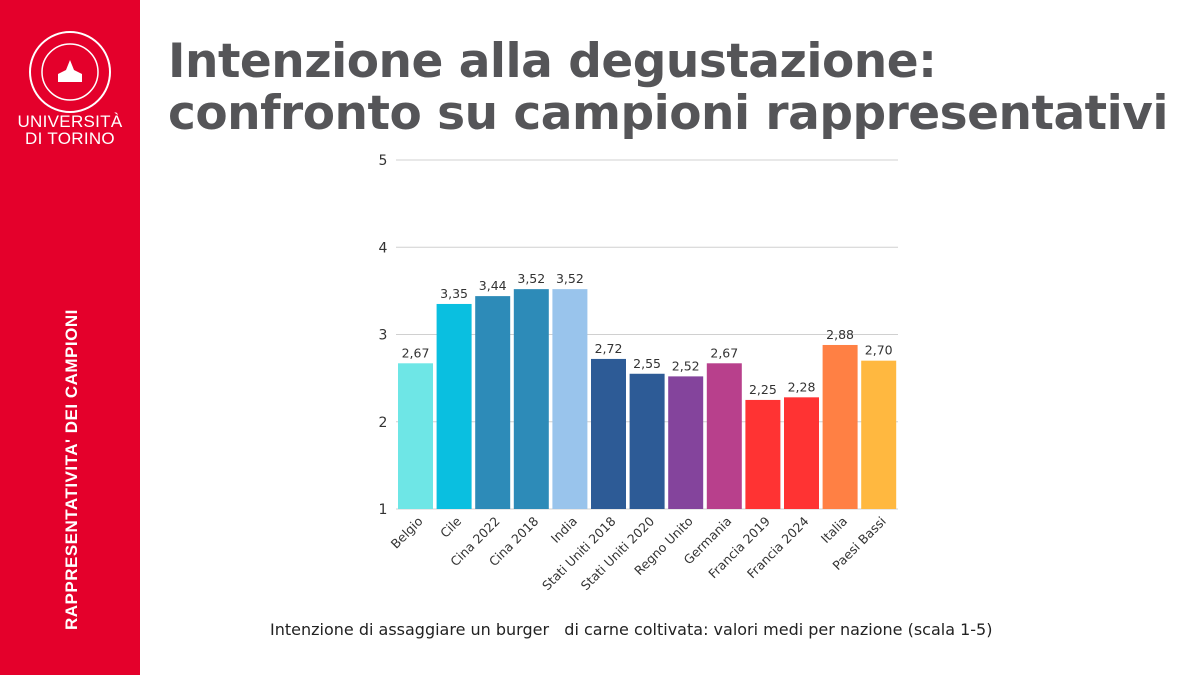  What do you see at coordinates (407, 533) in the screenshot?
I see `x-tick-label: Belgio` at bounding box center [407, 533].